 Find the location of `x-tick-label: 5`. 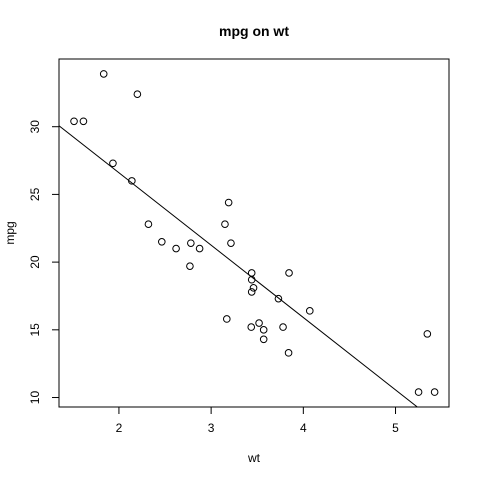

x-tick-label: 5 is located at coordinates (395, 428).